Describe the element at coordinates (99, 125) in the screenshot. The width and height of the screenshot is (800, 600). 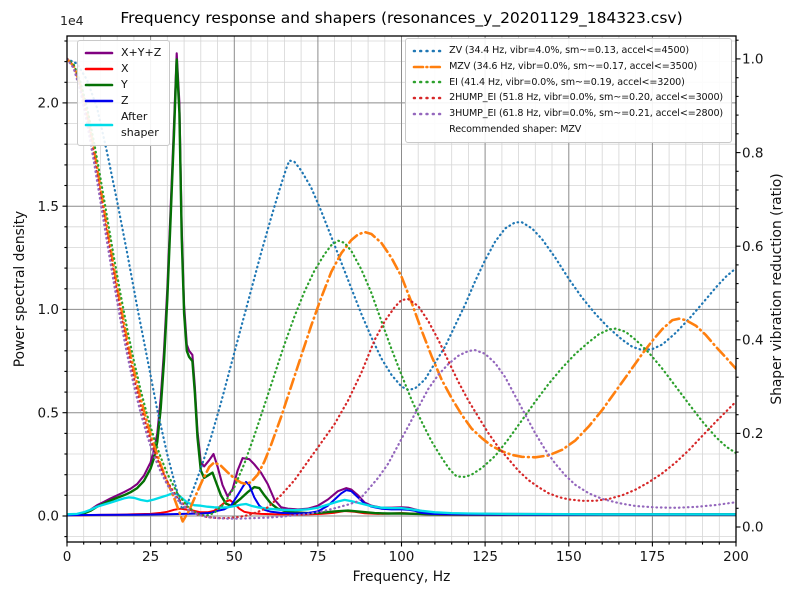
I see `legend-line-sample-after_shaper` at that location.